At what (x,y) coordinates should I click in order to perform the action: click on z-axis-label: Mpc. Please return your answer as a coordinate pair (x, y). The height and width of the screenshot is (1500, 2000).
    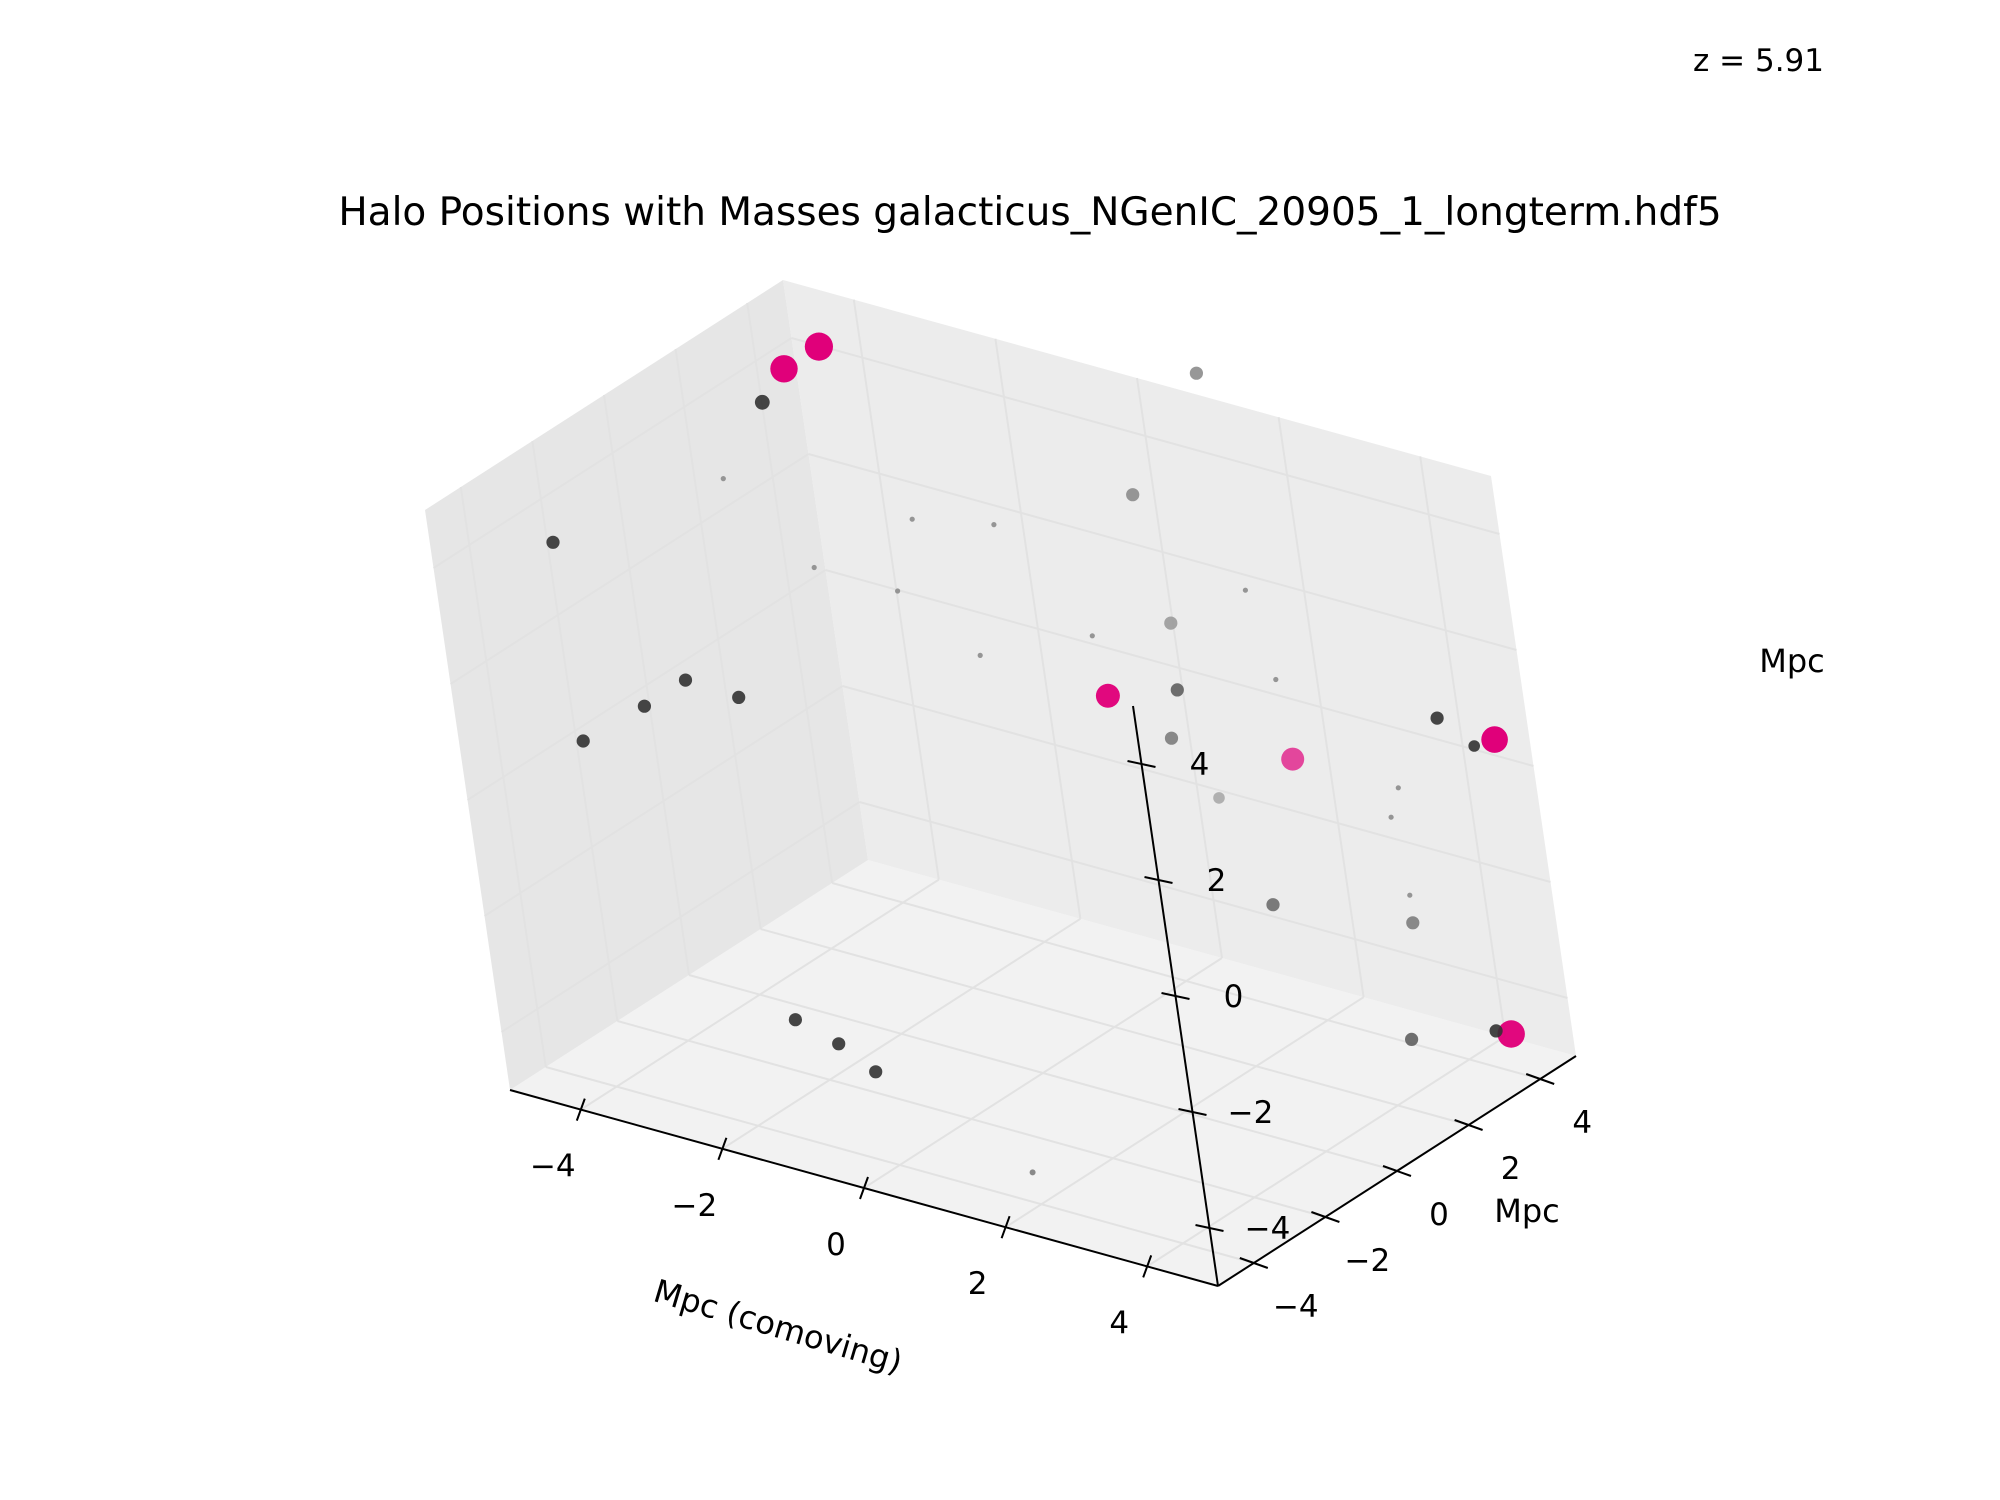
    Looking at the image, I should click on (1792, 661).